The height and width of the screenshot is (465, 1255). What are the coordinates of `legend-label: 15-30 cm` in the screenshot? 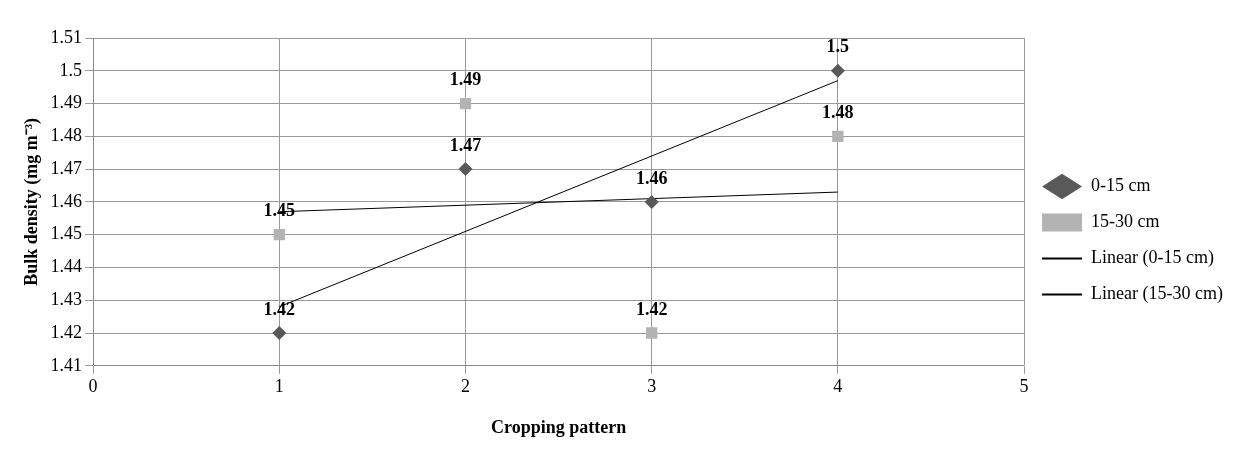 It's located at (1125, 221).